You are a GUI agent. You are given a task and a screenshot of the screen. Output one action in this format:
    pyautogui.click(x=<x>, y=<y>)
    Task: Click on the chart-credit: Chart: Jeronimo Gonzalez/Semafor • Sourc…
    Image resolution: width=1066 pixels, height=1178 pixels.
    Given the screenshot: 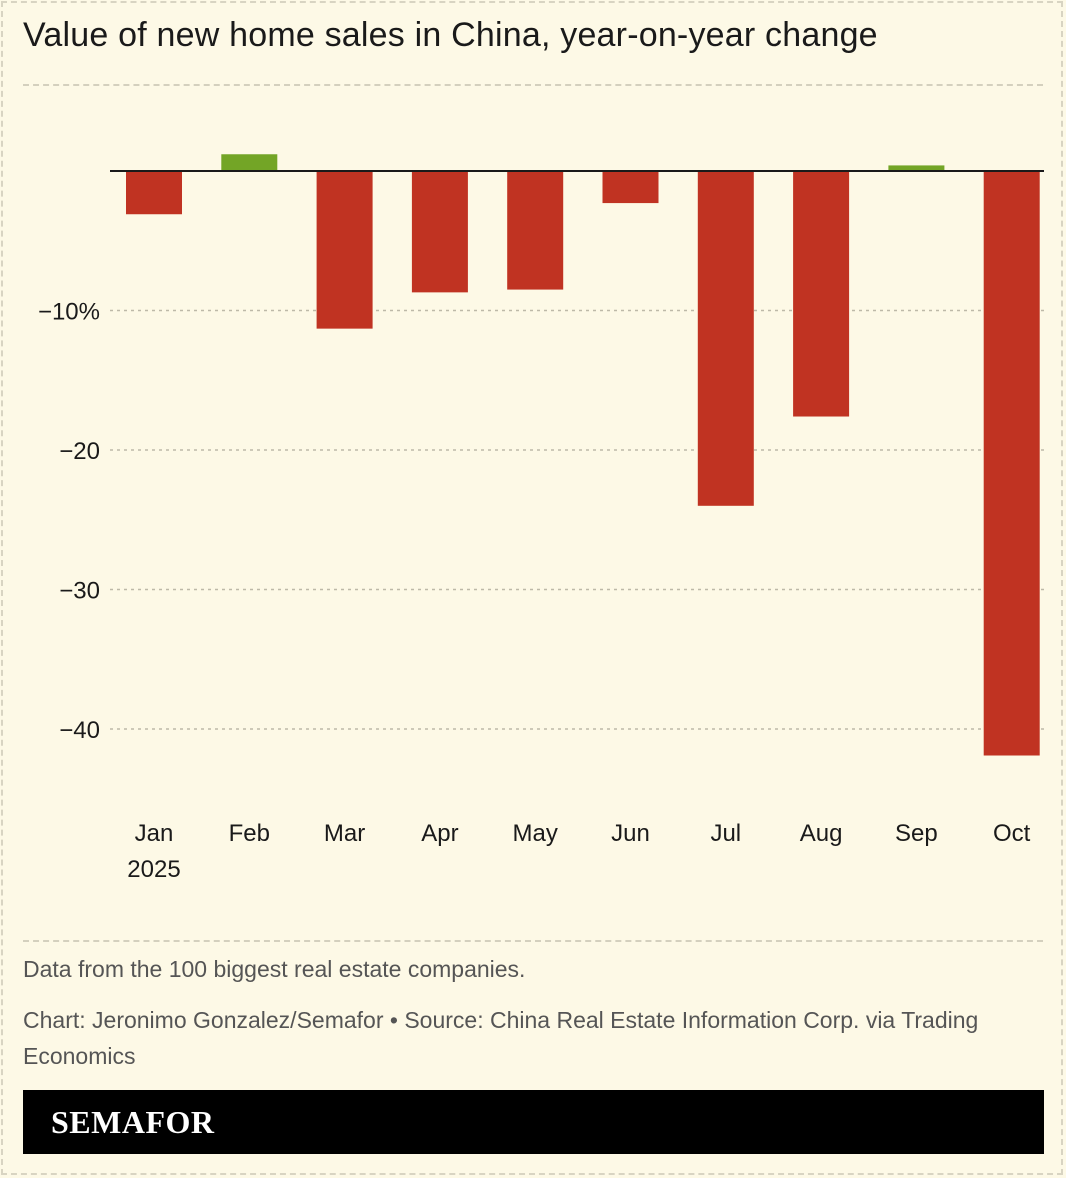 What is the action you would take?
    pyautogui.click(x=501, y=1038)
    